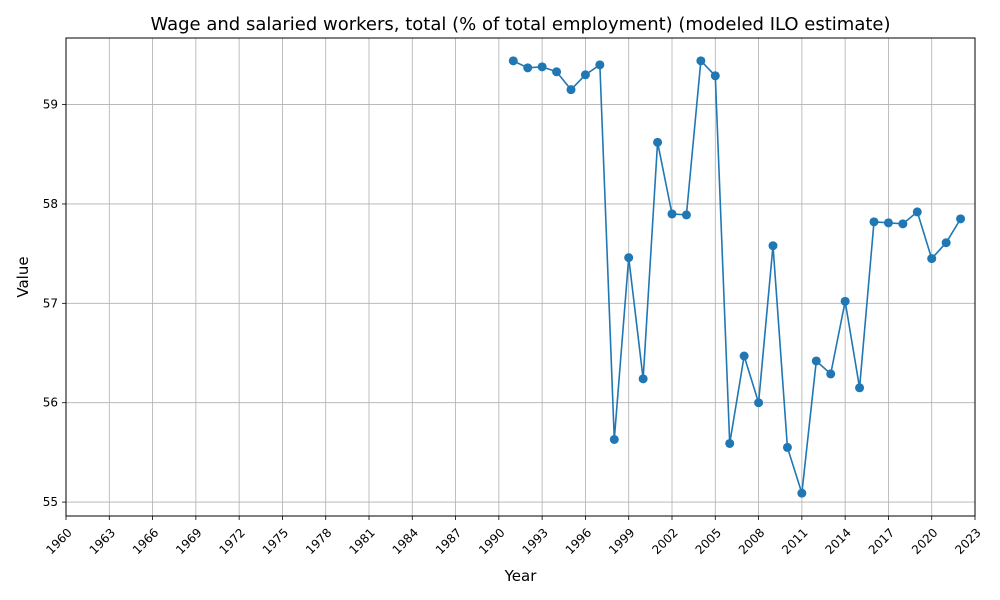 The height and width of the screenshot is (600, 1000). What do you see at coordinates (50, 105) in the screenshot?
I see `y-tick-label: 59` at bounding box center [50, 105].